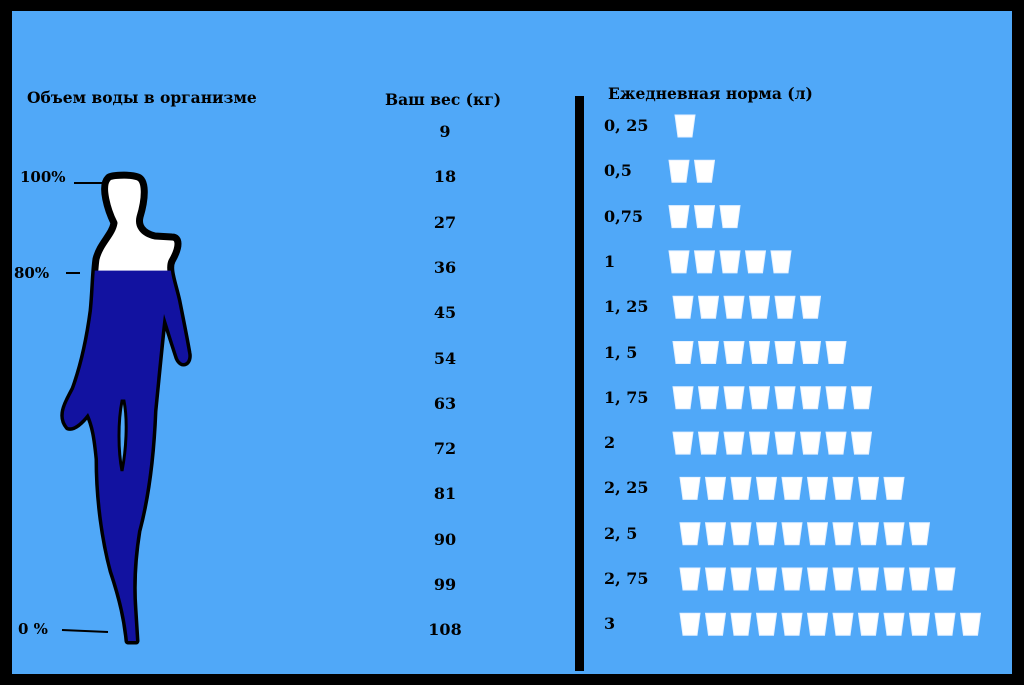 The width and height of the screenshot is (1024, 685). What do you see at coordinates (445, 449) in the screenshot?
I see `weight-value: 72` at bounding box center [445, 449].